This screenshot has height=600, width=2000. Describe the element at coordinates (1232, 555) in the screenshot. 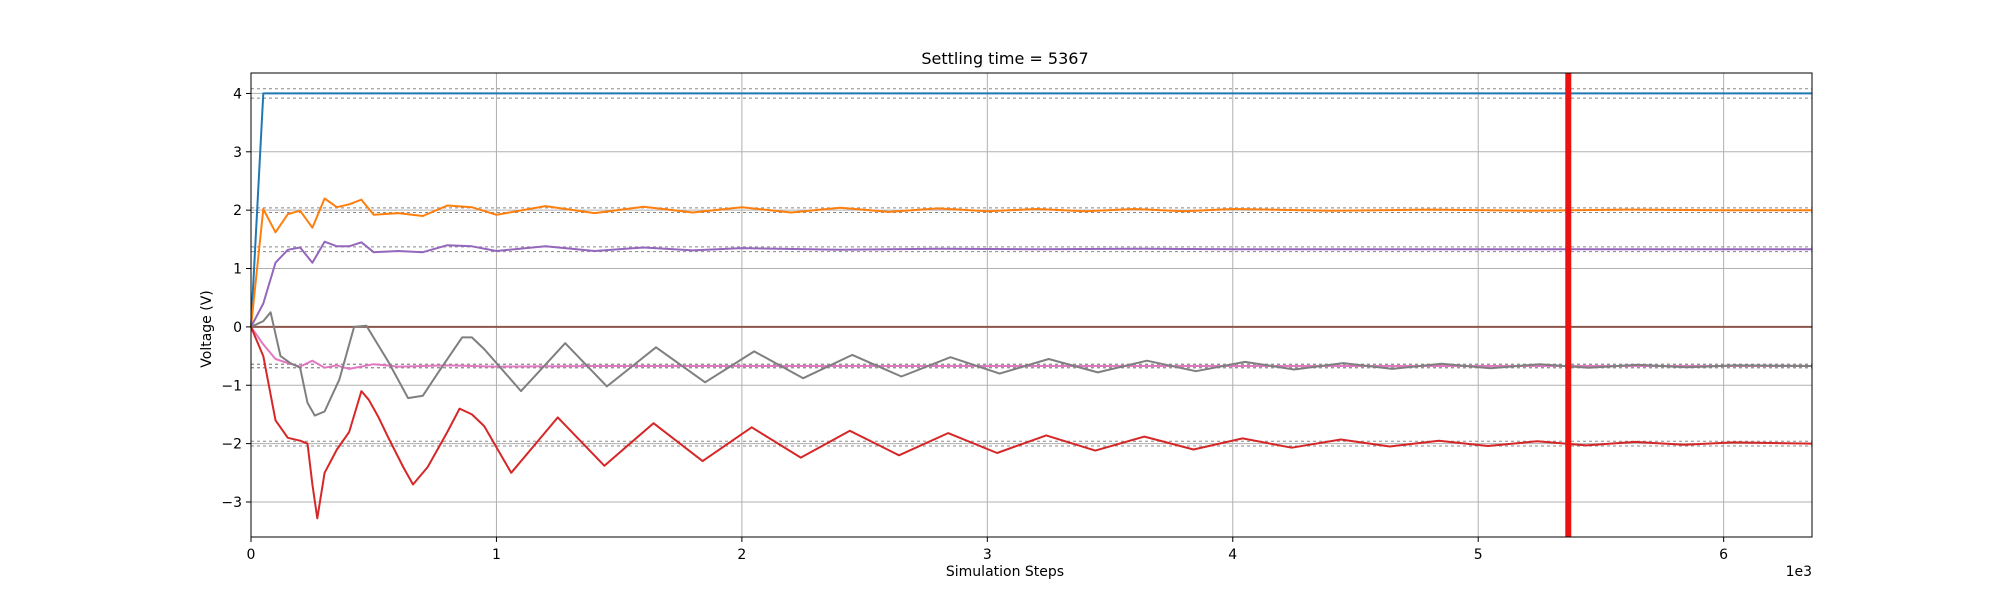

I see `x-tick-label: 4` at that location.